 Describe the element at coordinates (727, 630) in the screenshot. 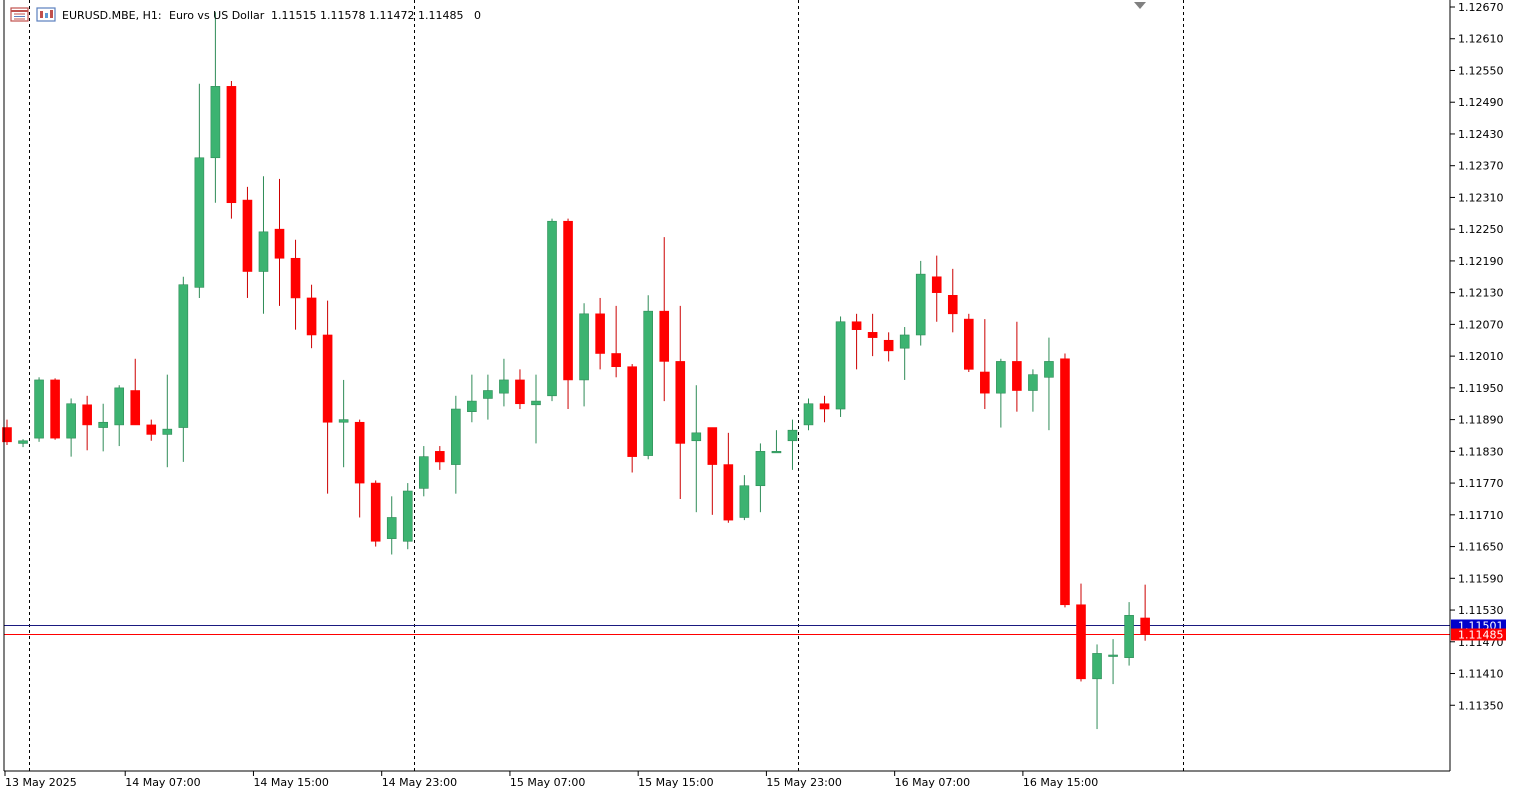

I see `price-lines` at that location.